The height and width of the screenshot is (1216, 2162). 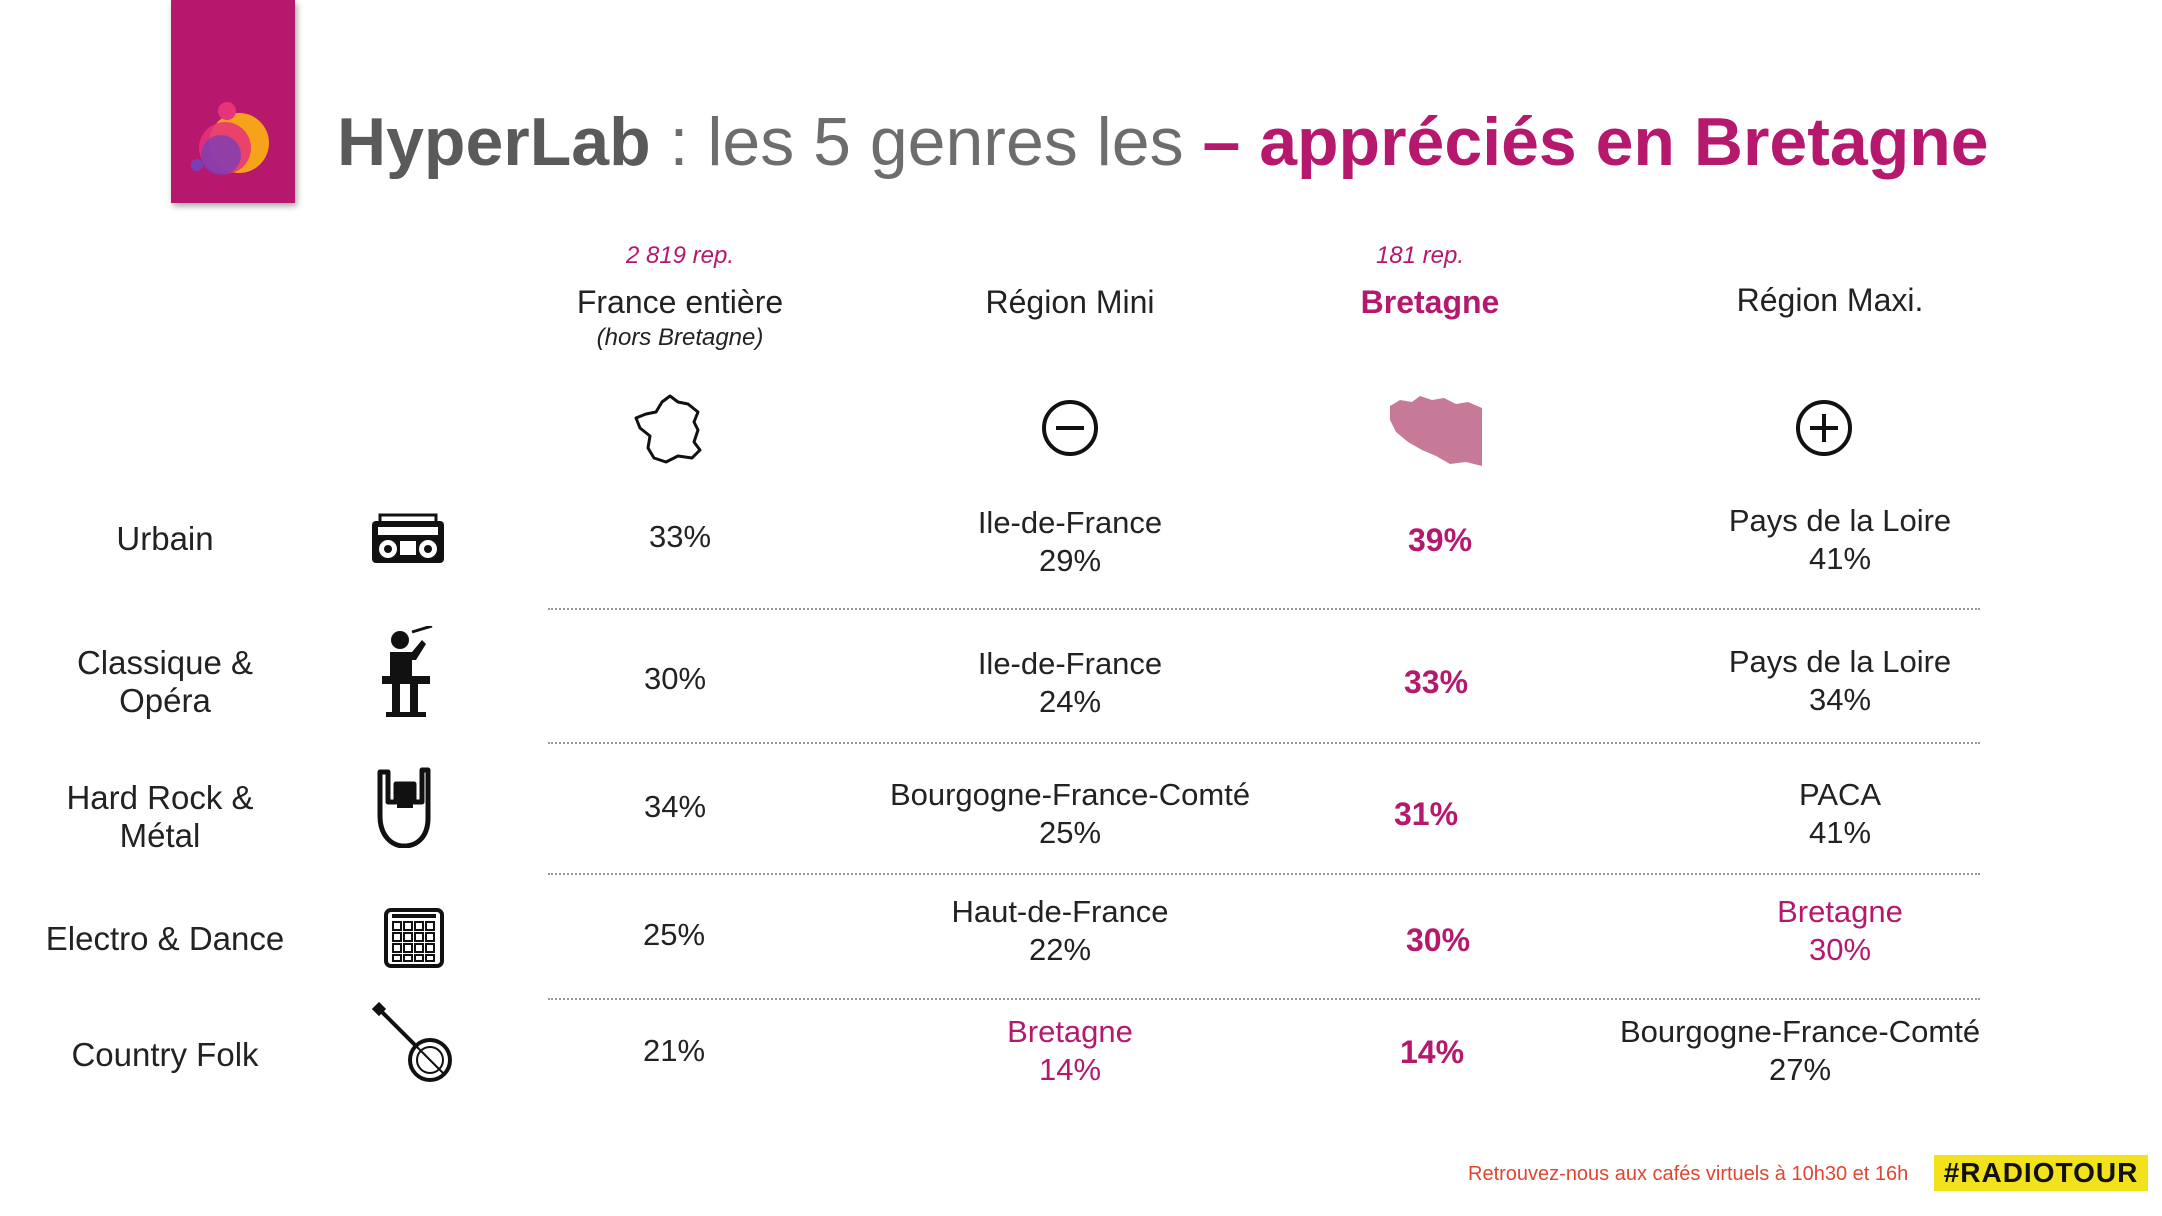 What do you see at coordinates (1800, 1031) in the screenshot?
I see `max-region-name: Bourgogne-France-Comté` at bounding box center [1800, 1031].